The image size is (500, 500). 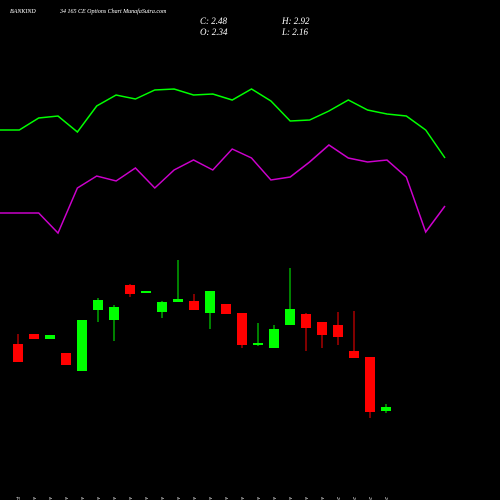 What do you see at coordinates (19, 498) in the screenshot?
I see `x-tick-label: 31 Oct` at bounding box center [19, 498].